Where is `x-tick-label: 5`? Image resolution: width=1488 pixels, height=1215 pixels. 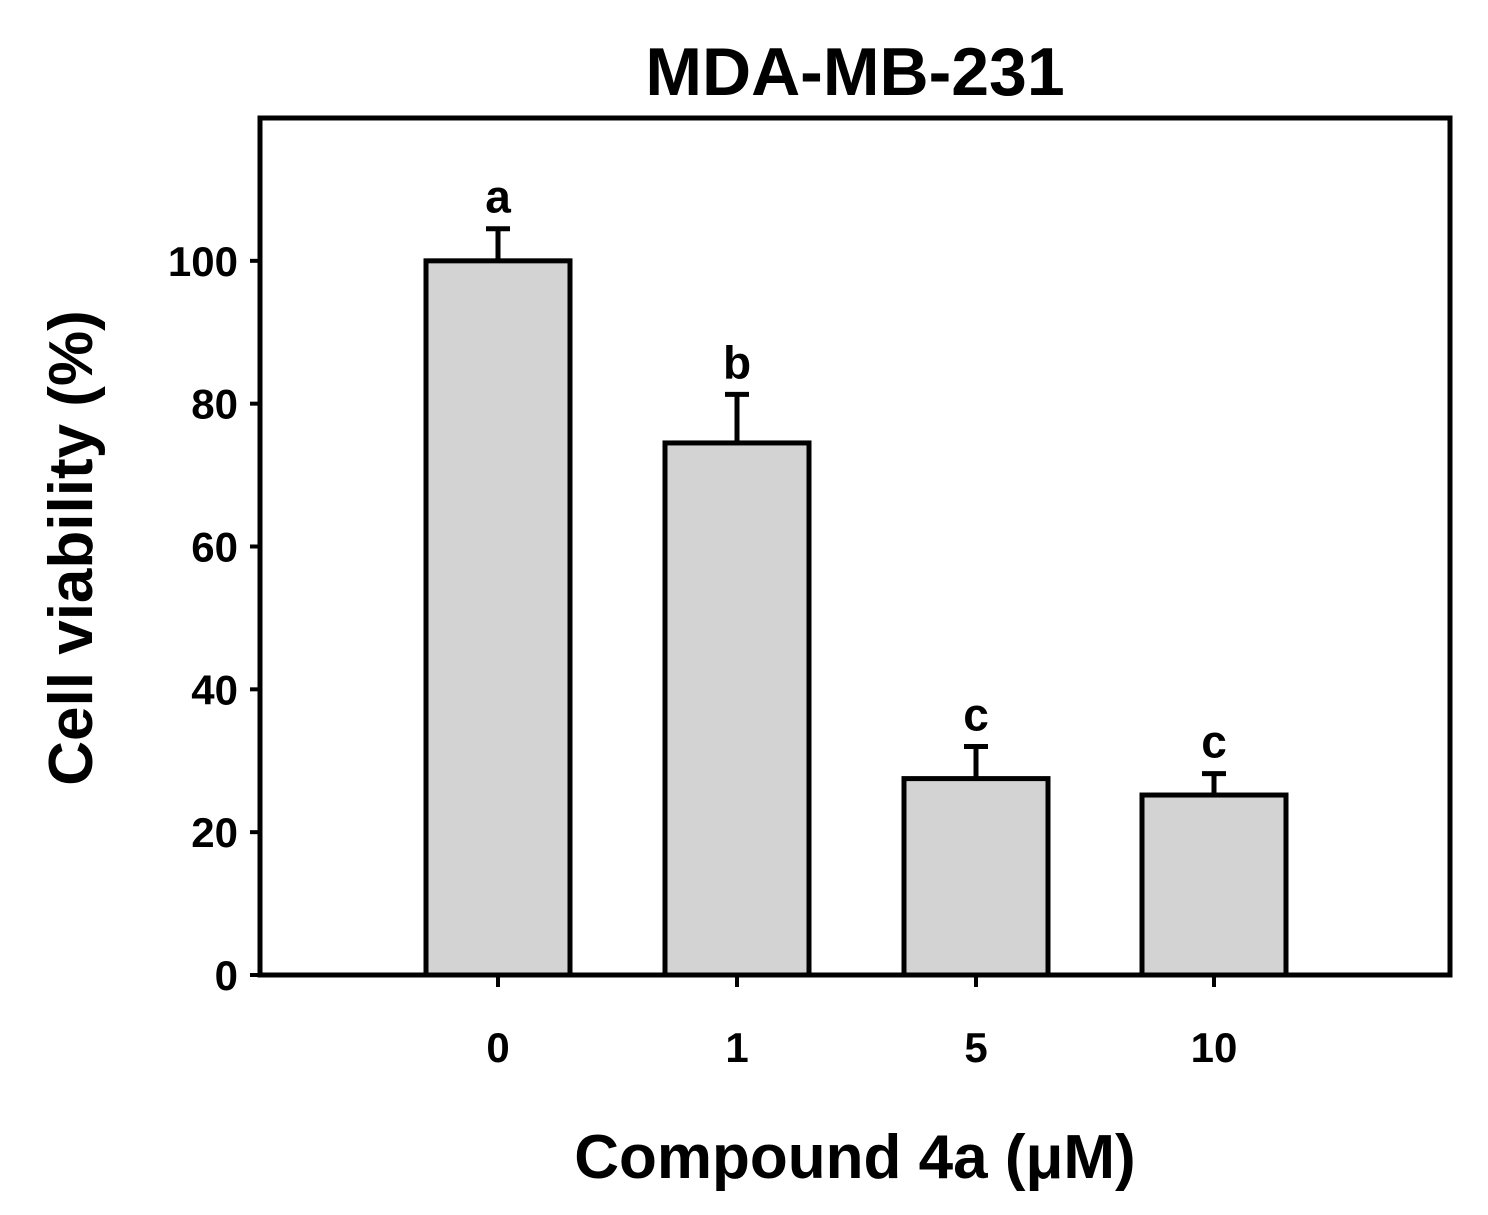
x-tick-label: 5 is located at coordinates (975, 1047).